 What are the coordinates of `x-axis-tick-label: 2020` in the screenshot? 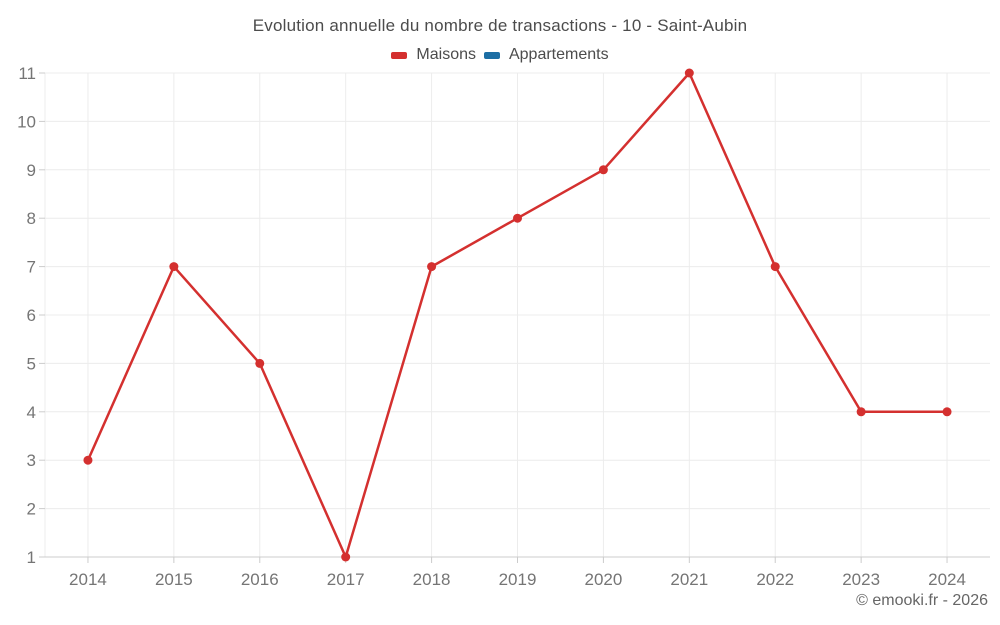 It's located at (603, 579).